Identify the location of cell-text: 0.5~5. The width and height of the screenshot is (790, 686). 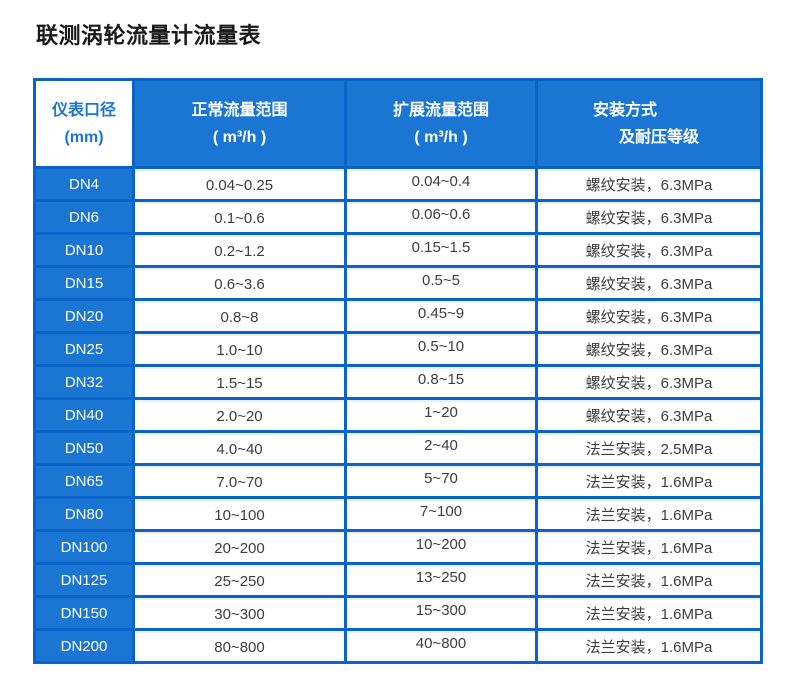
(441, 280).